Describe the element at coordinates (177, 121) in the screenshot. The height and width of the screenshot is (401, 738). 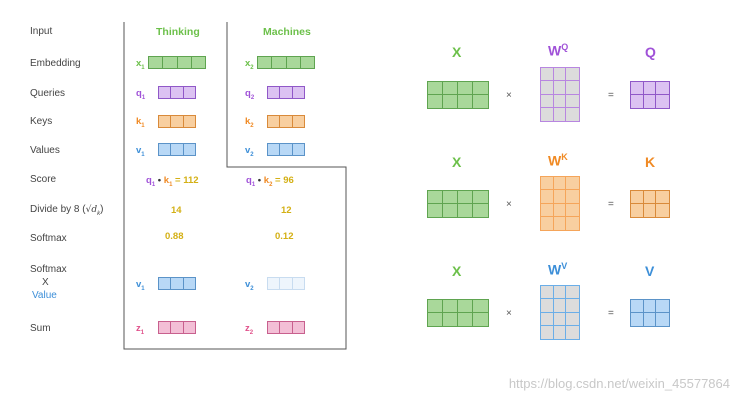
I see `k1-key-vector` at that location.